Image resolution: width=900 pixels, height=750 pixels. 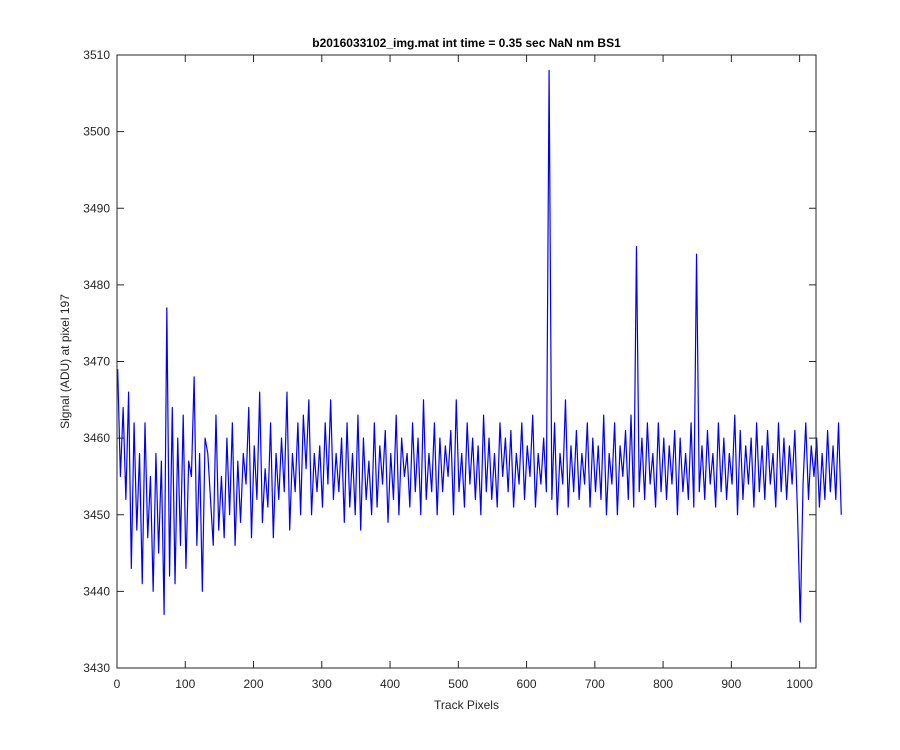 What do you see at coordinates (799, 684) in the screenshot?
I see `x-tick-label: 1000` at bounding box center [799, 684].